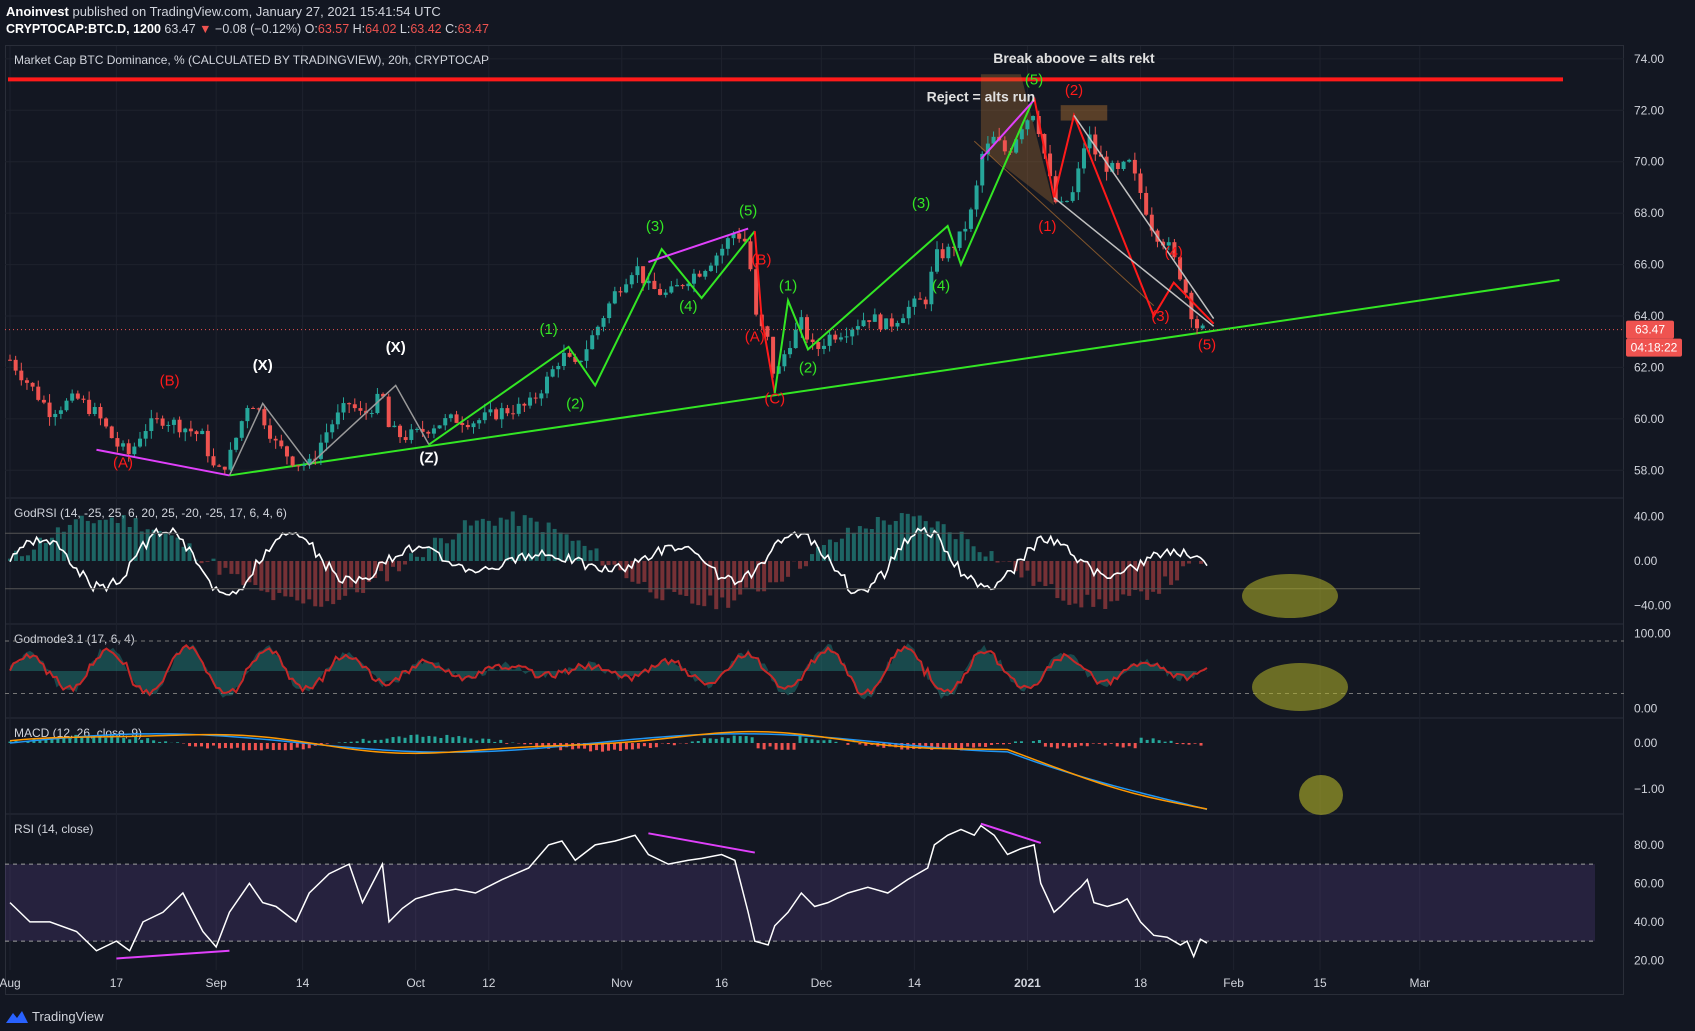 The image size is (1695, 1031). What do you see at coordinates (415, 983) in the screenshot?
I see `x-tick-label: Oct` at bounding box center [415, 983].